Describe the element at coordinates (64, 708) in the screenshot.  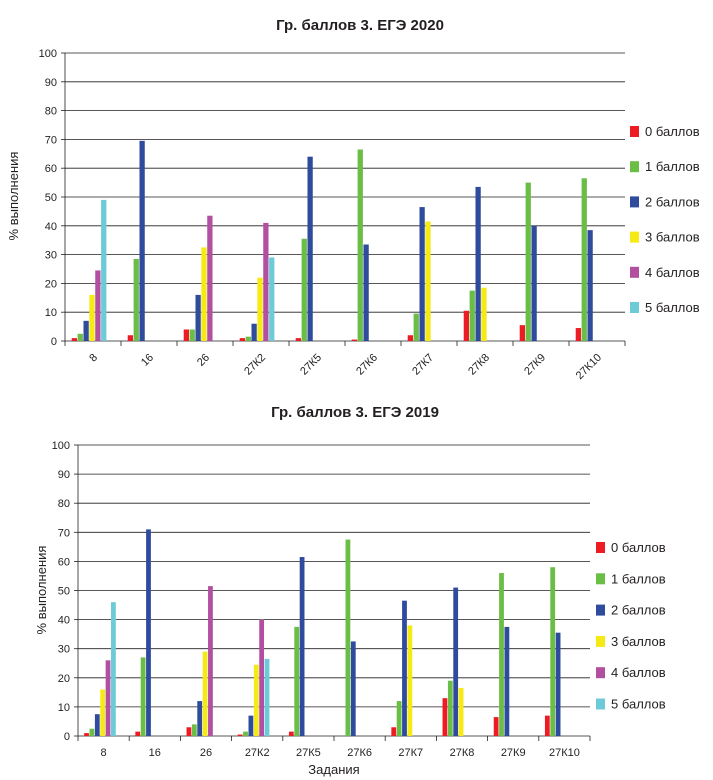
I see `y-tick-label: 10` at that location.